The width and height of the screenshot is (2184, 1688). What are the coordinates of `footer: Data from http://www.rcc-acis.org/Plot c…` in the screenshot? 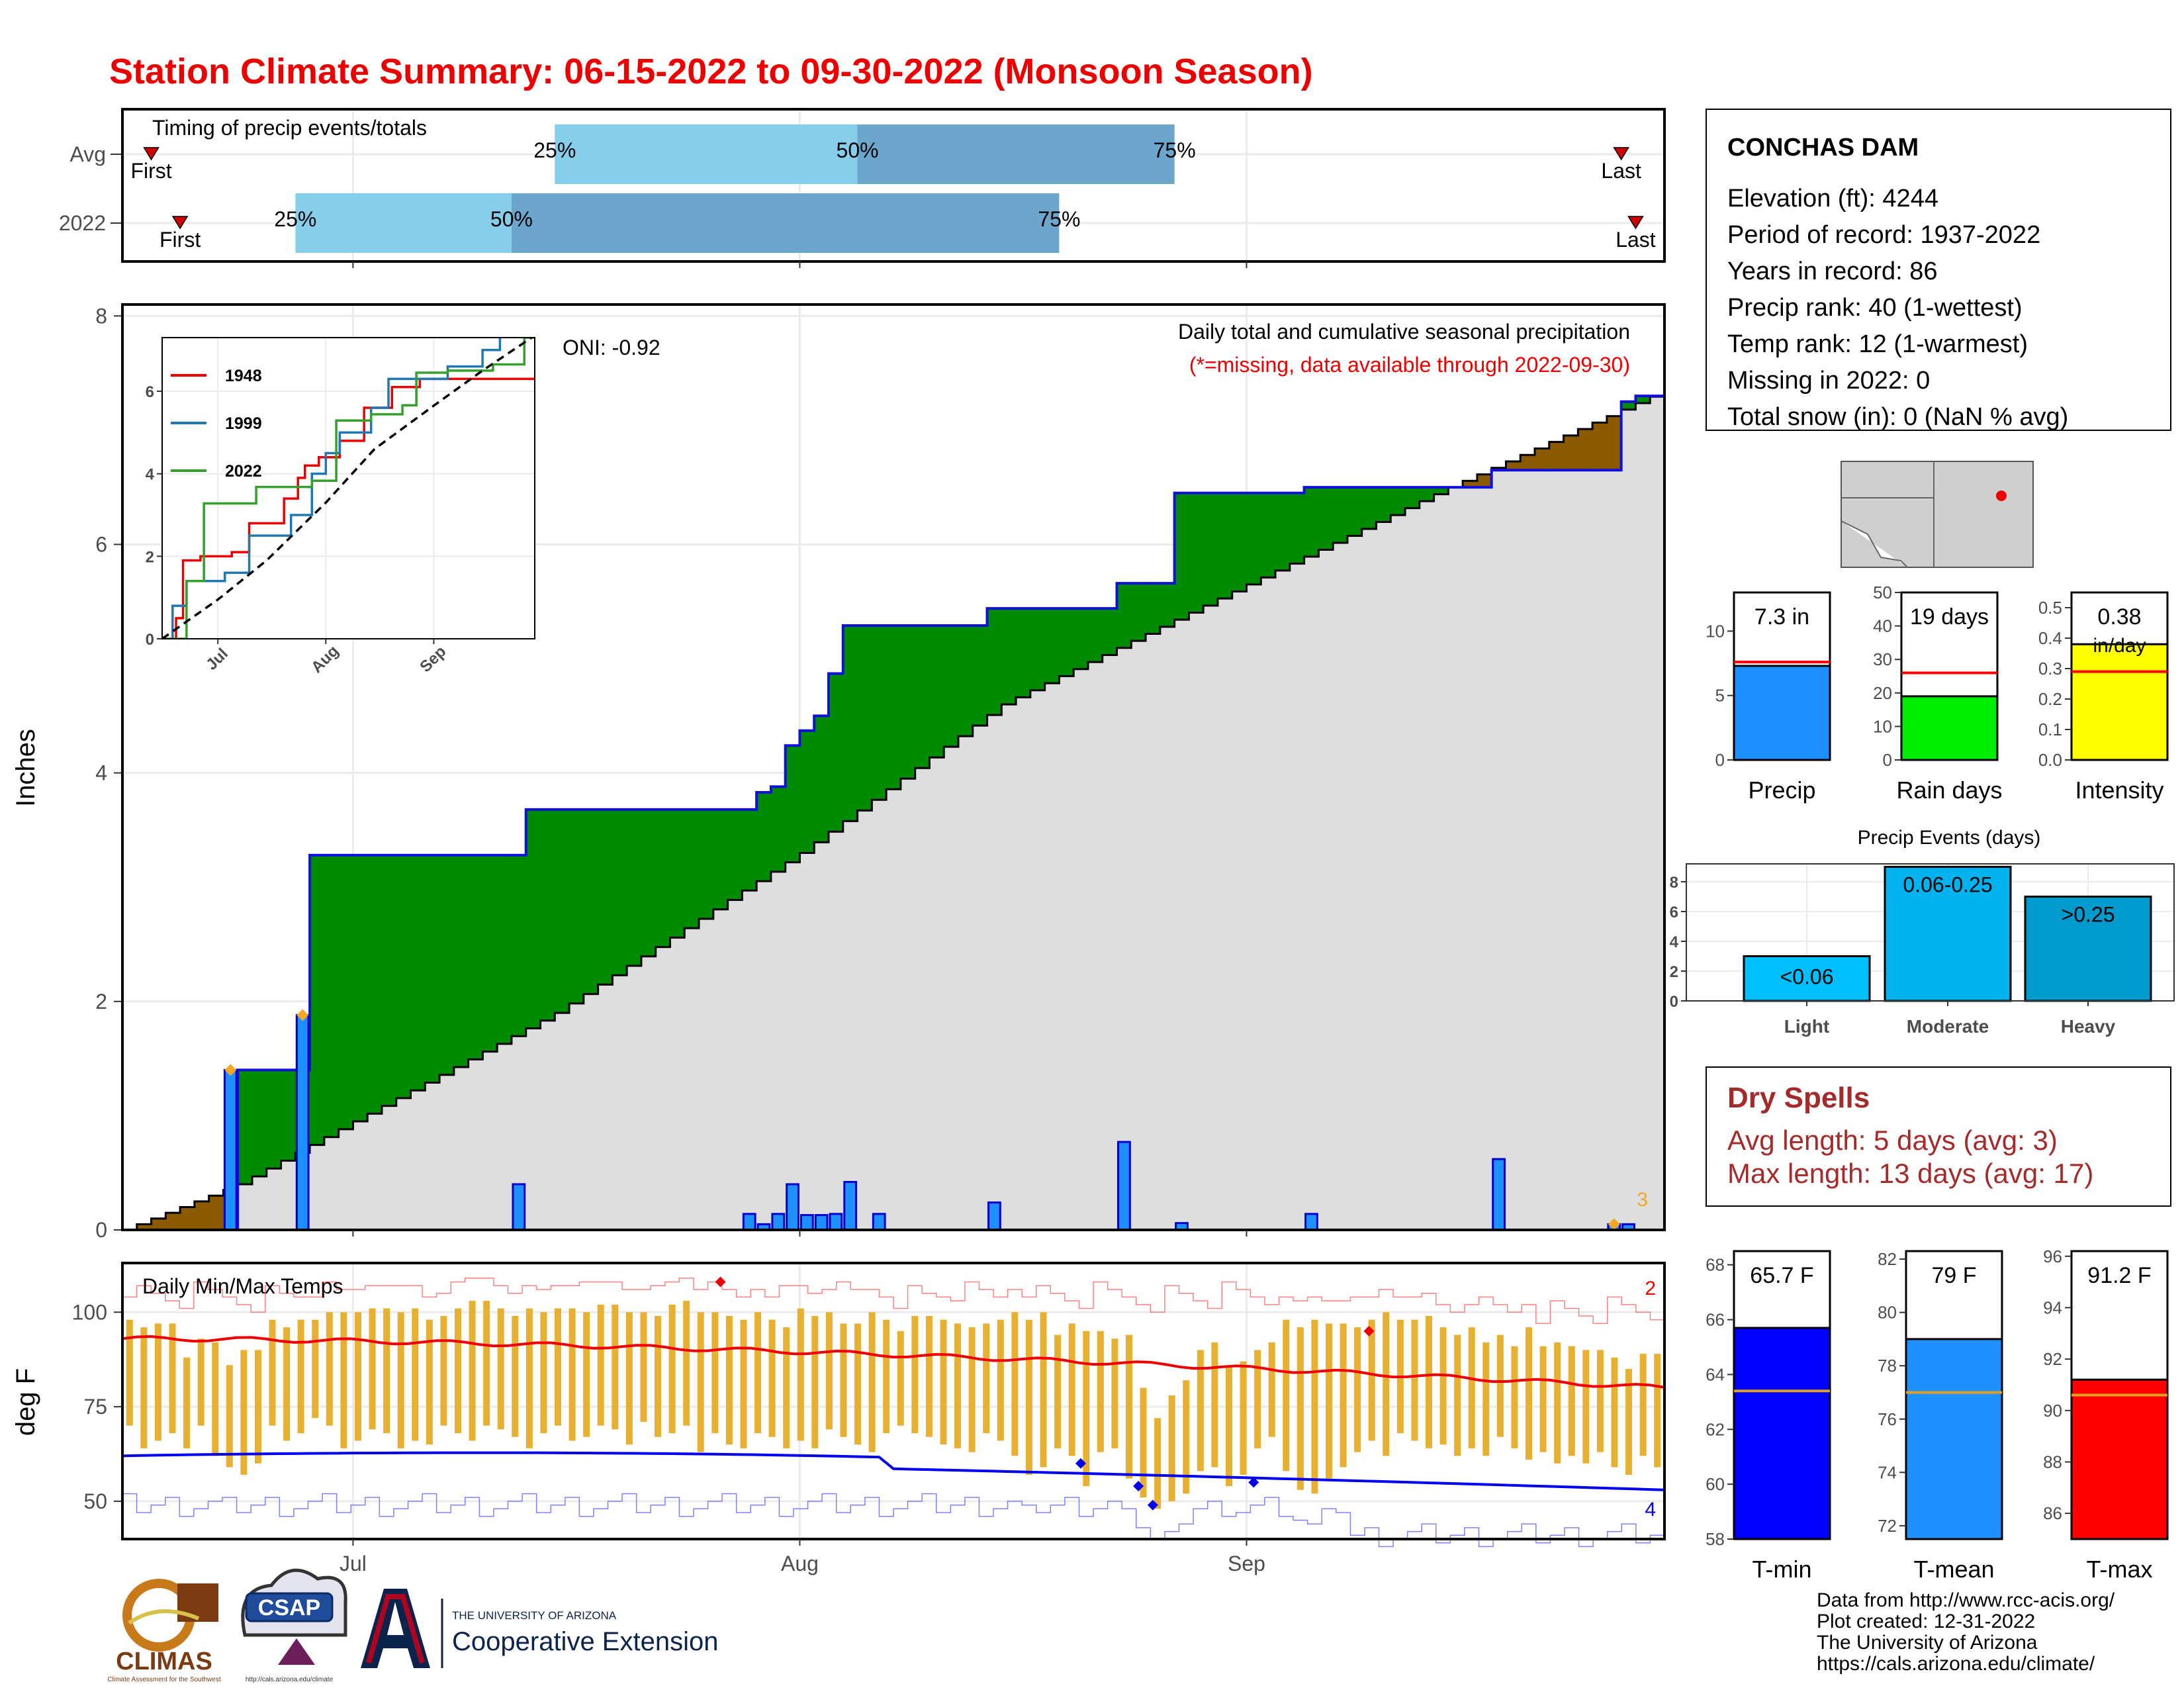 It's located at (1111, 1625).